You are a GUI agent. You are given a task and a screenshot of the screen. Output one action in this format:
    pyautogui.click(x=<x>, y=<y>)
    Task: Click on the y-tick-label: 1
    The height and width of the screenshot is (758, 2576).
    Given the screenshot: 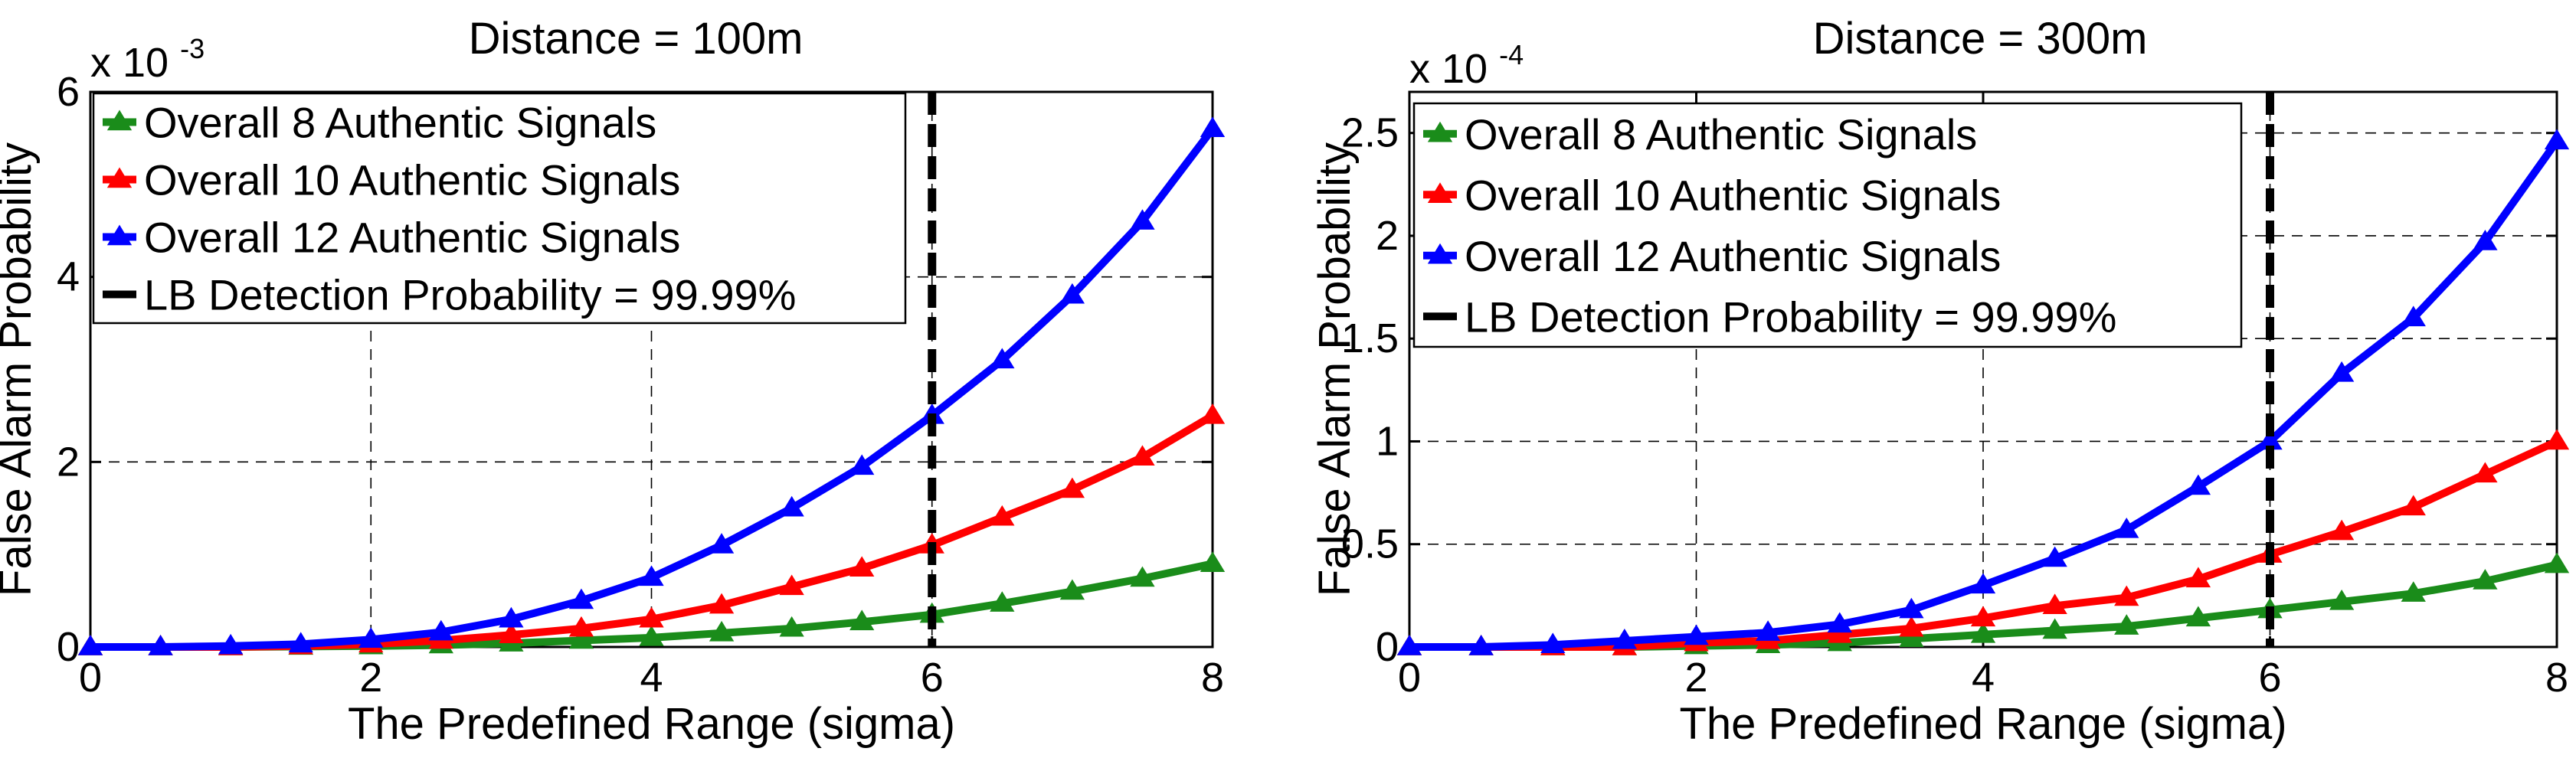 What is the action you would take?
    pyautogui.click(x=1387, y=441)
    